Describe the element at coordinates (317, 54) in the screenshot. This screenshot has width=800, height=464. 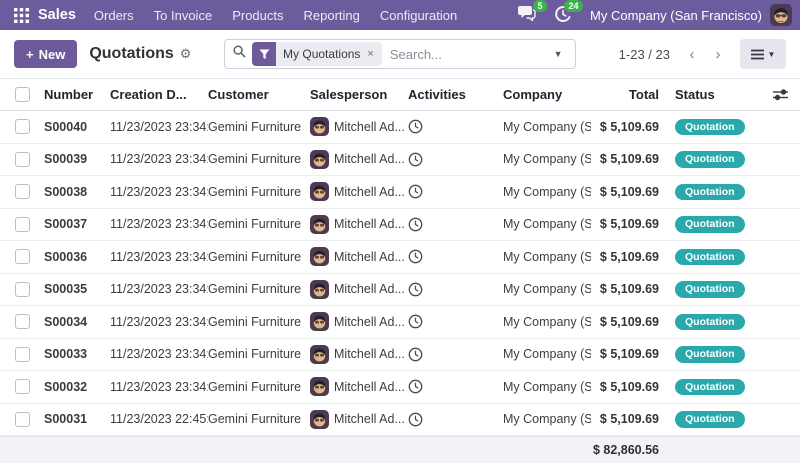
I see `filter-facet: My Quotations ×` at that location.